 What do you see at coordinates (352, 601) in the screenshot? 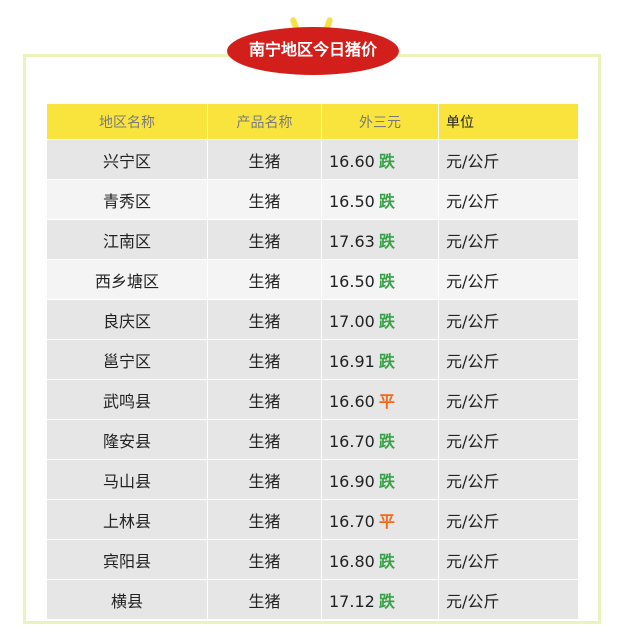
I see `price-value: 17.12` at bounding box center [352, 601].